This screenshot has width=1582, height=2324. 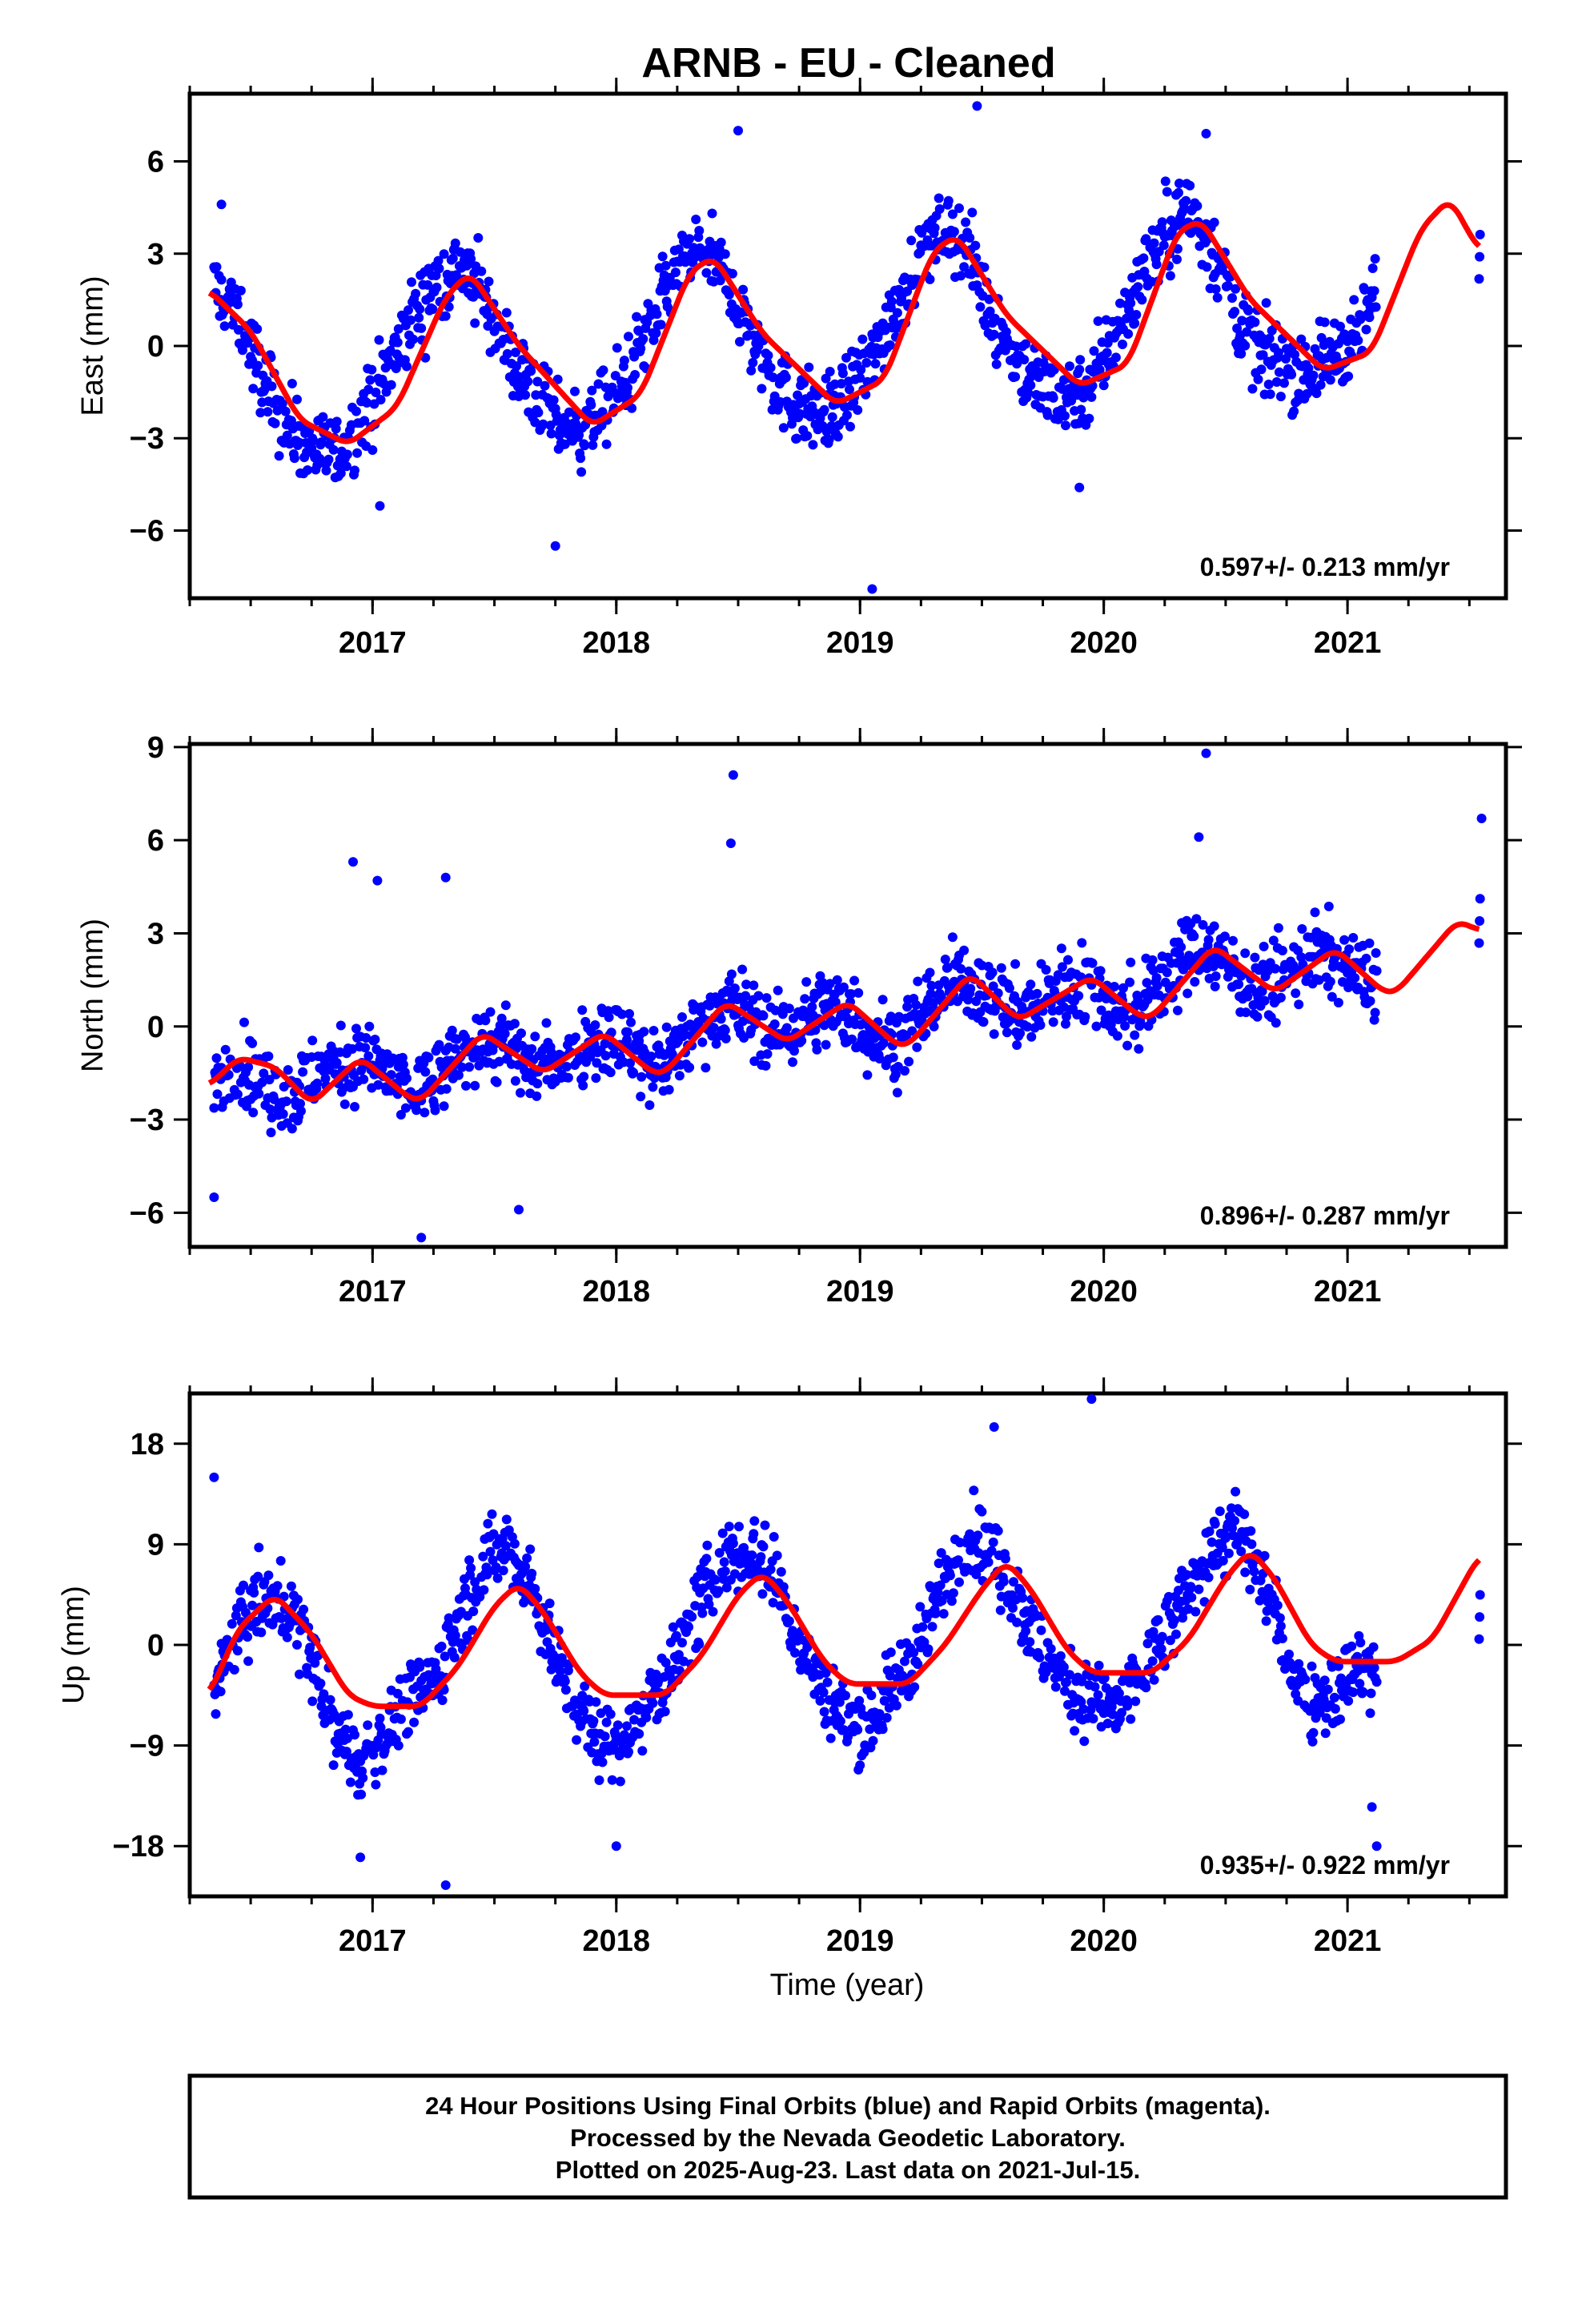 I want to click on x-tick-label: 2019, so click(x=860, y=643).